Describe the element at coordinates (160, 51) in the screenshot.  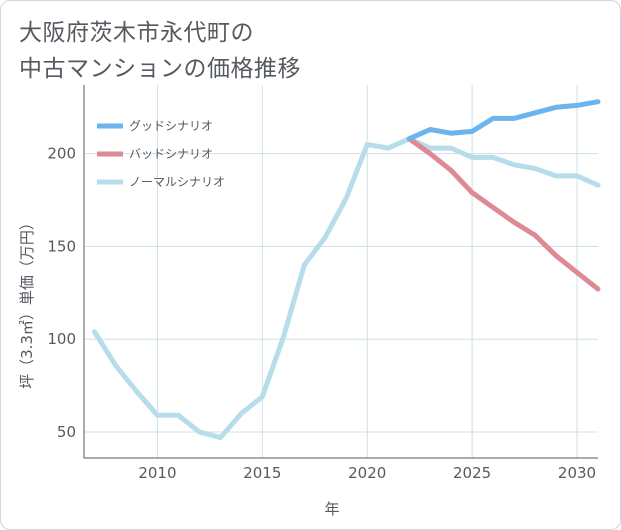
I see `chart-title: 大阪府茨木市永代町の 中古マンションの価格推移` at that location.